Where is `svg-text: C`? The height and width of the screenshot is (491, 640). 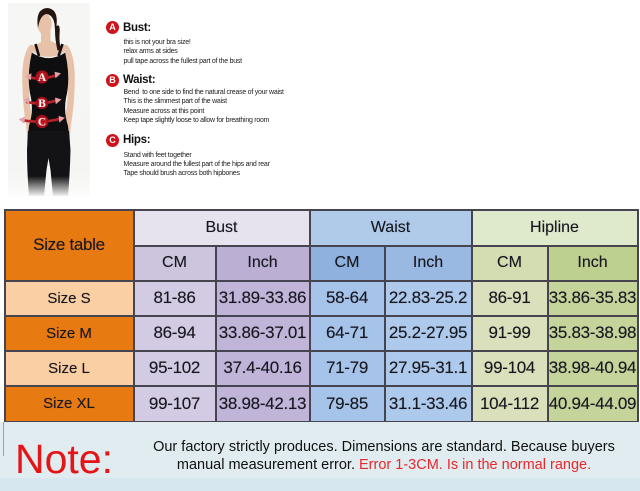
svg-text: C is located at coordinates (42, 123).